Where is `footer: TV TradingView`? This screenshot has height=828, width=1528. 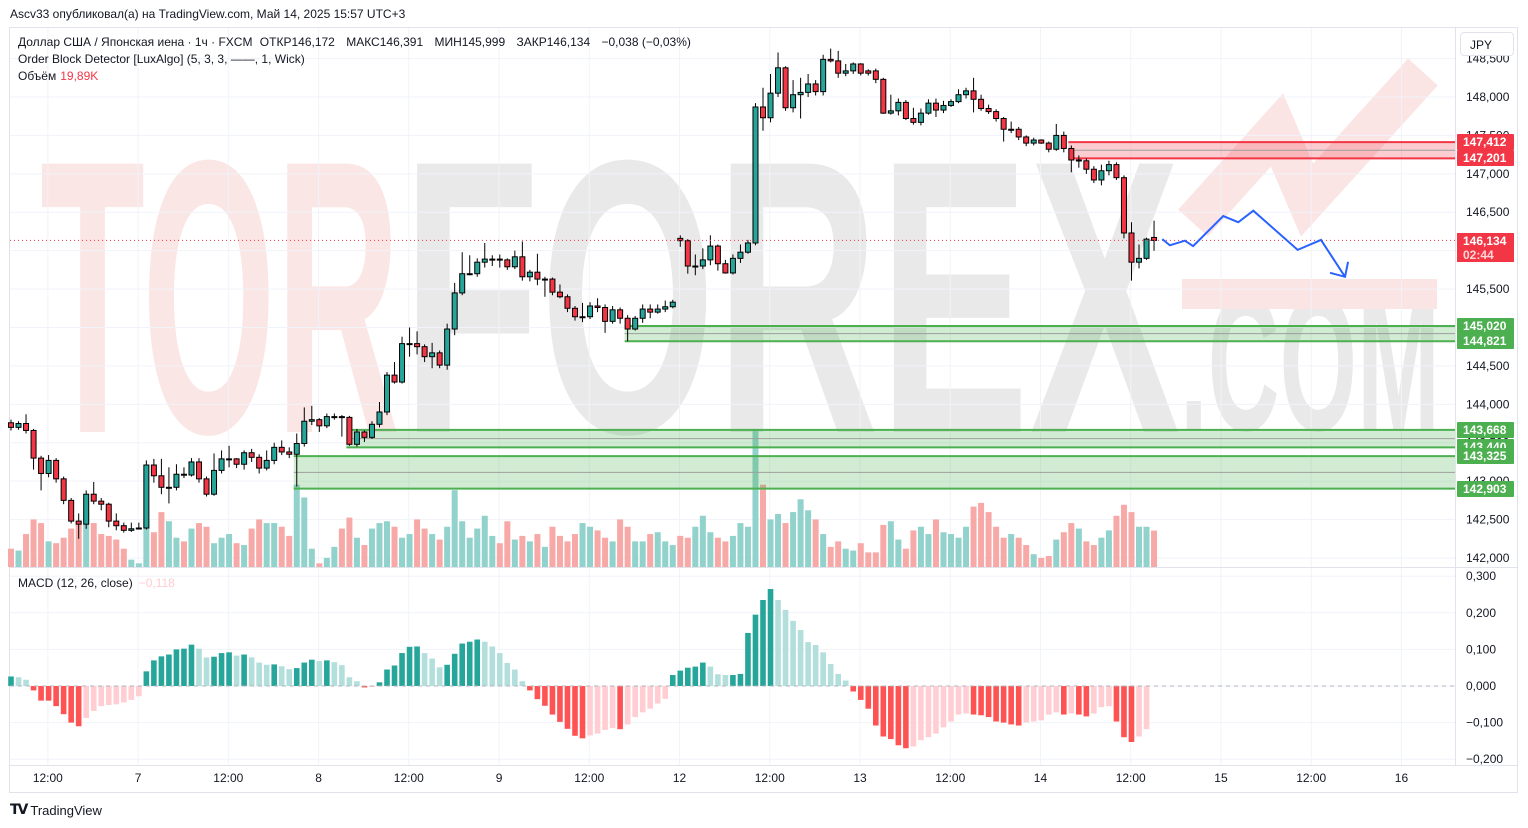 footer: TV TradingView is located at coordinates (56, 810).